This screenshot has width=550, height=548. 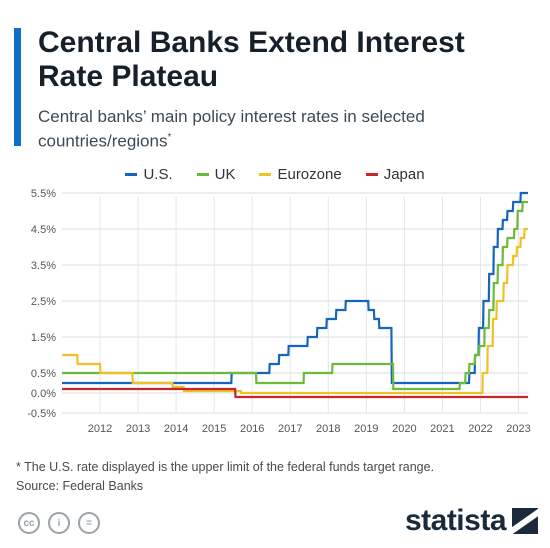 I want to click on y-tick-label: 5.5%, so click(x=43, y=194).